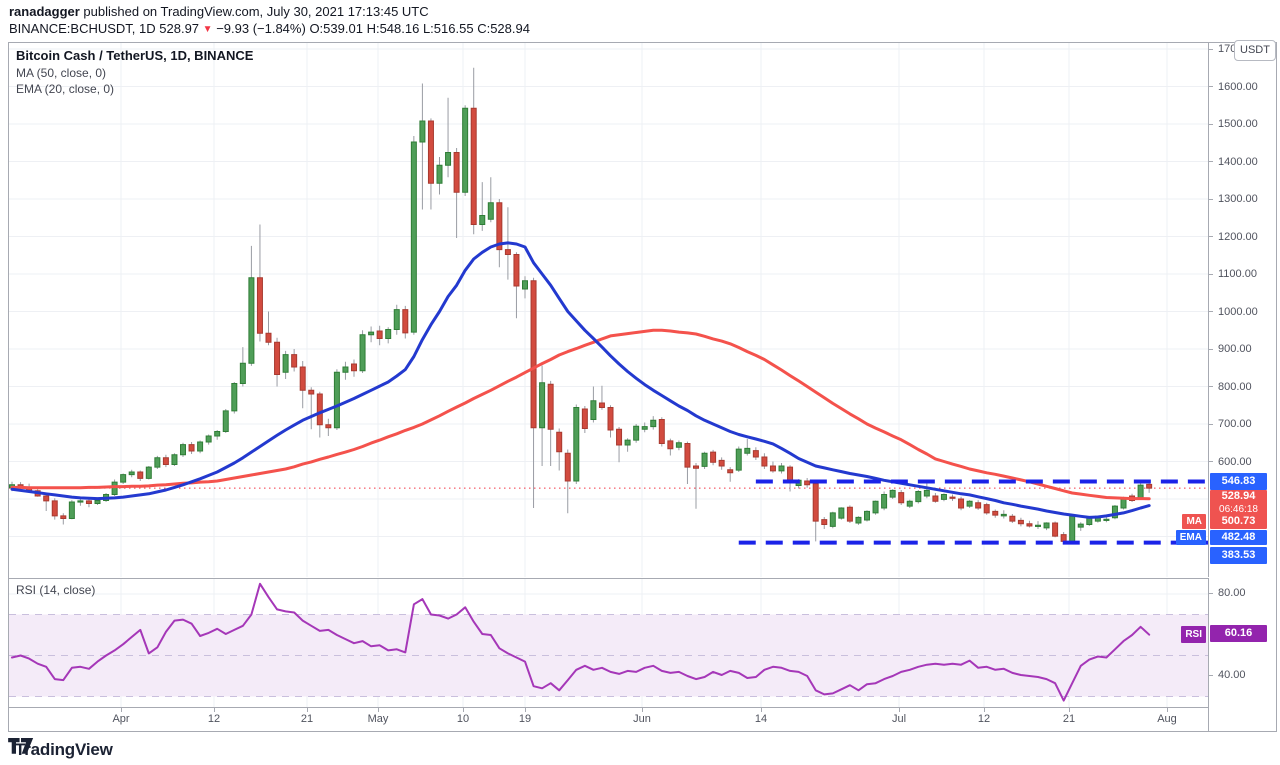 This screenshot has height=765, width=1280. What do you see at coordinates (1167, 719) in the screenshot?
I see `time-tick-label: Aug` at bounding box center [1167, 719].